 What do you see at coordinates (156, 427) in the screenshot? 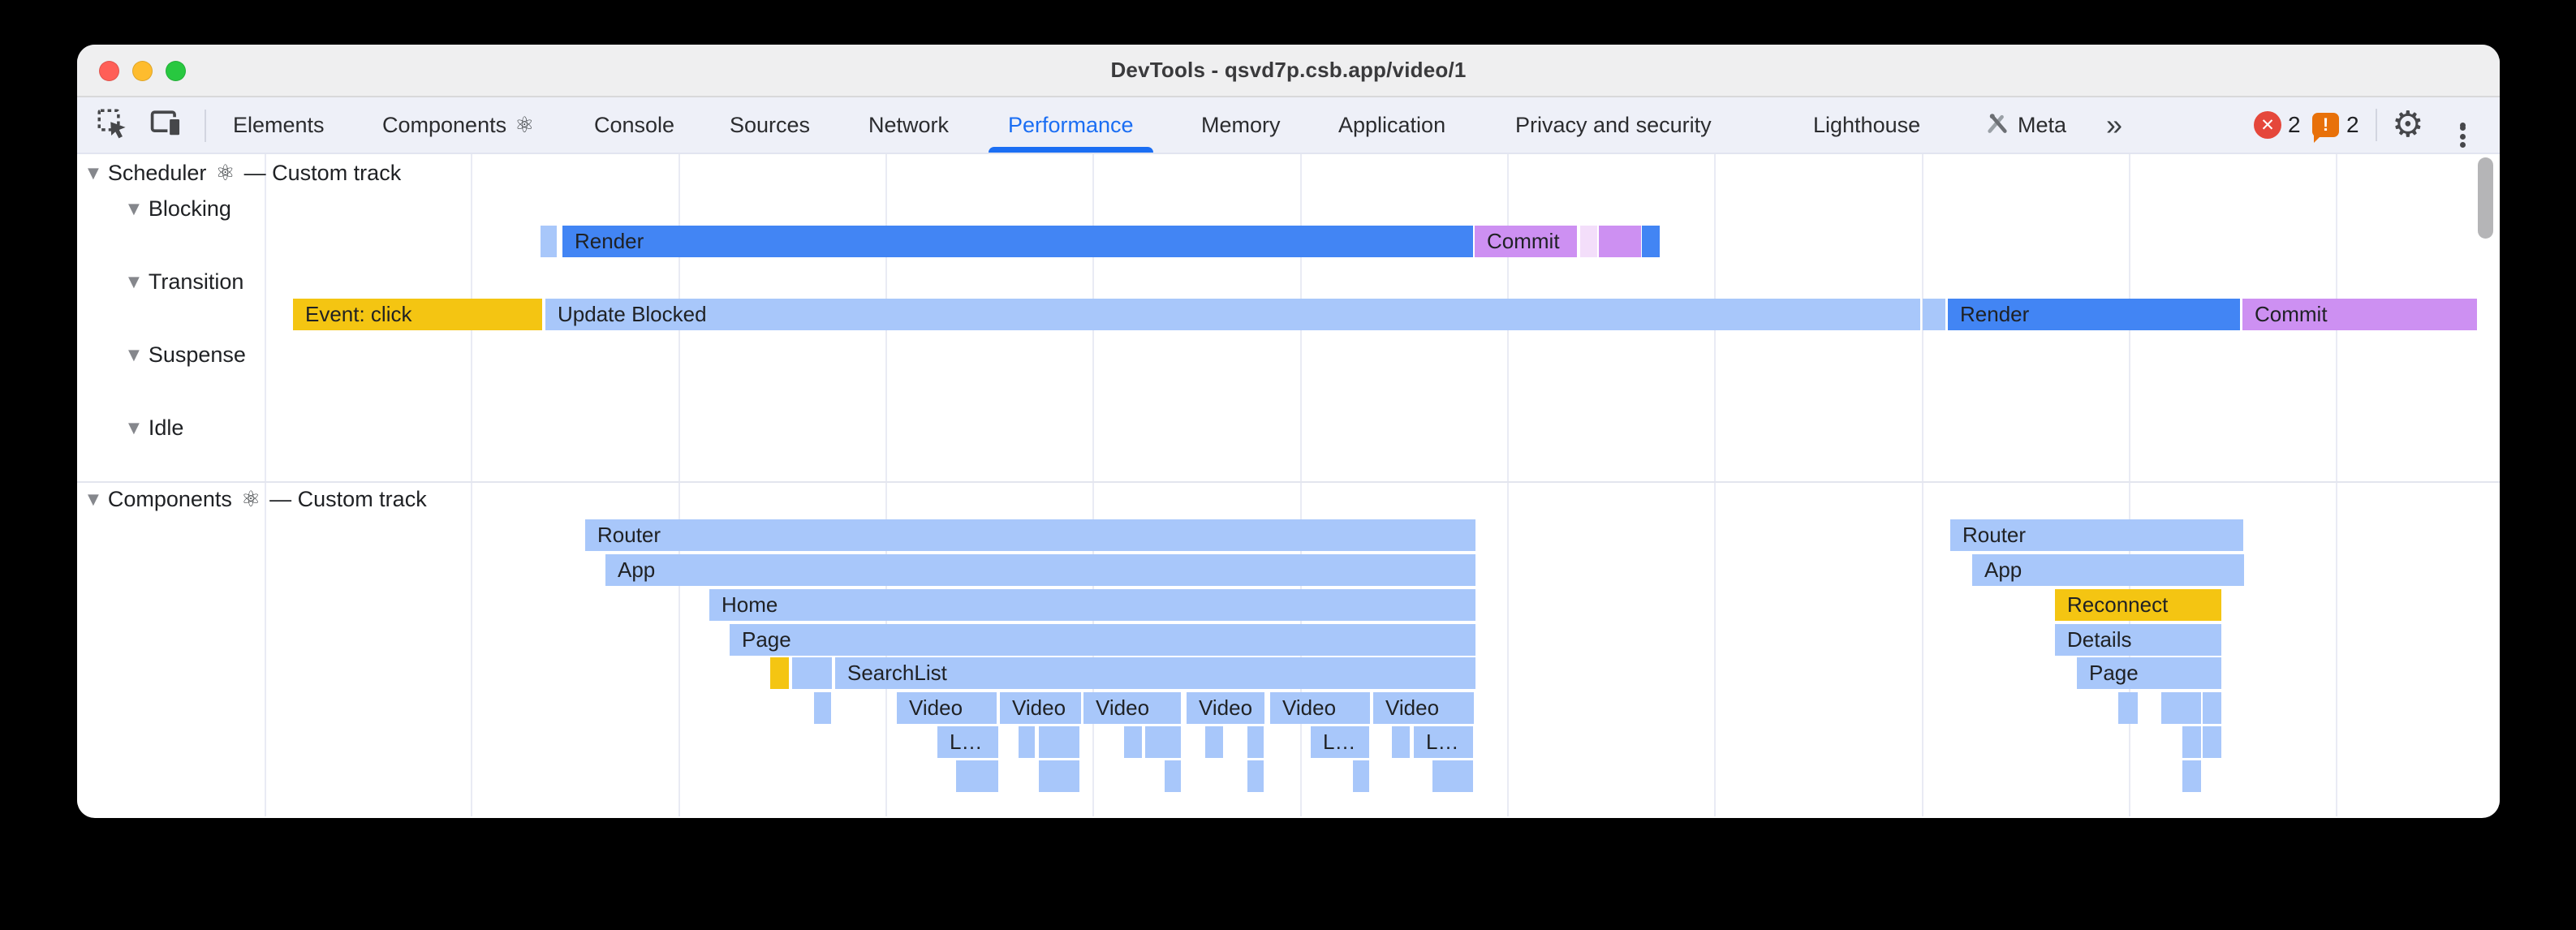
I see `lane-idle: ▼ Idle` at bounding box center [156, 427].